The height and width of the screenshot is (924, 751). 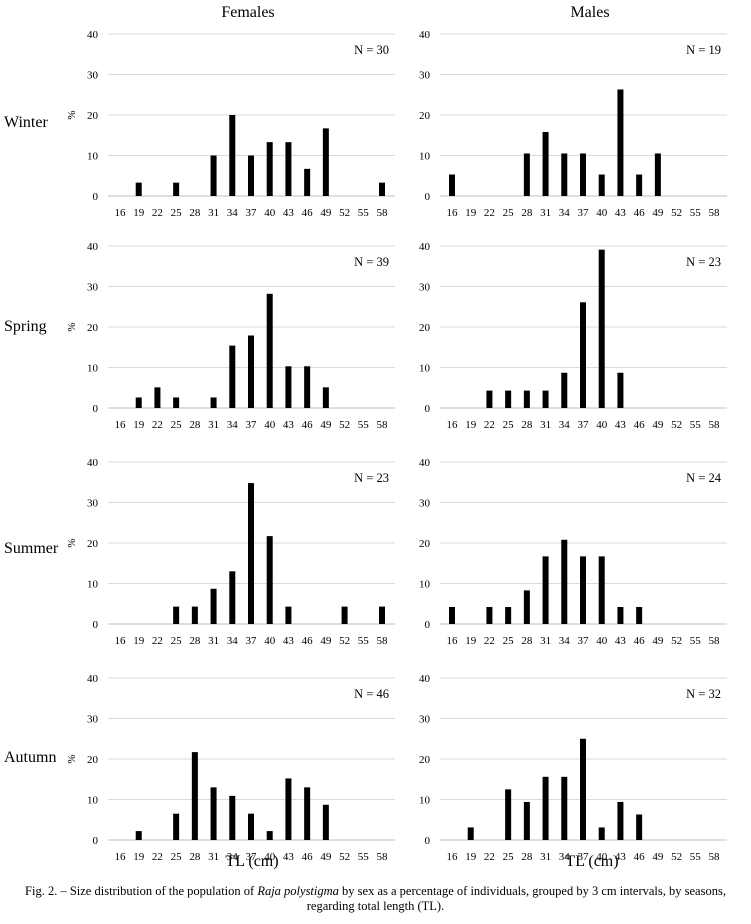 What do you see at coordinates (177, 425) in the screenshot?
I see `x-tick-label: 25` at bounding box center [177, 425].